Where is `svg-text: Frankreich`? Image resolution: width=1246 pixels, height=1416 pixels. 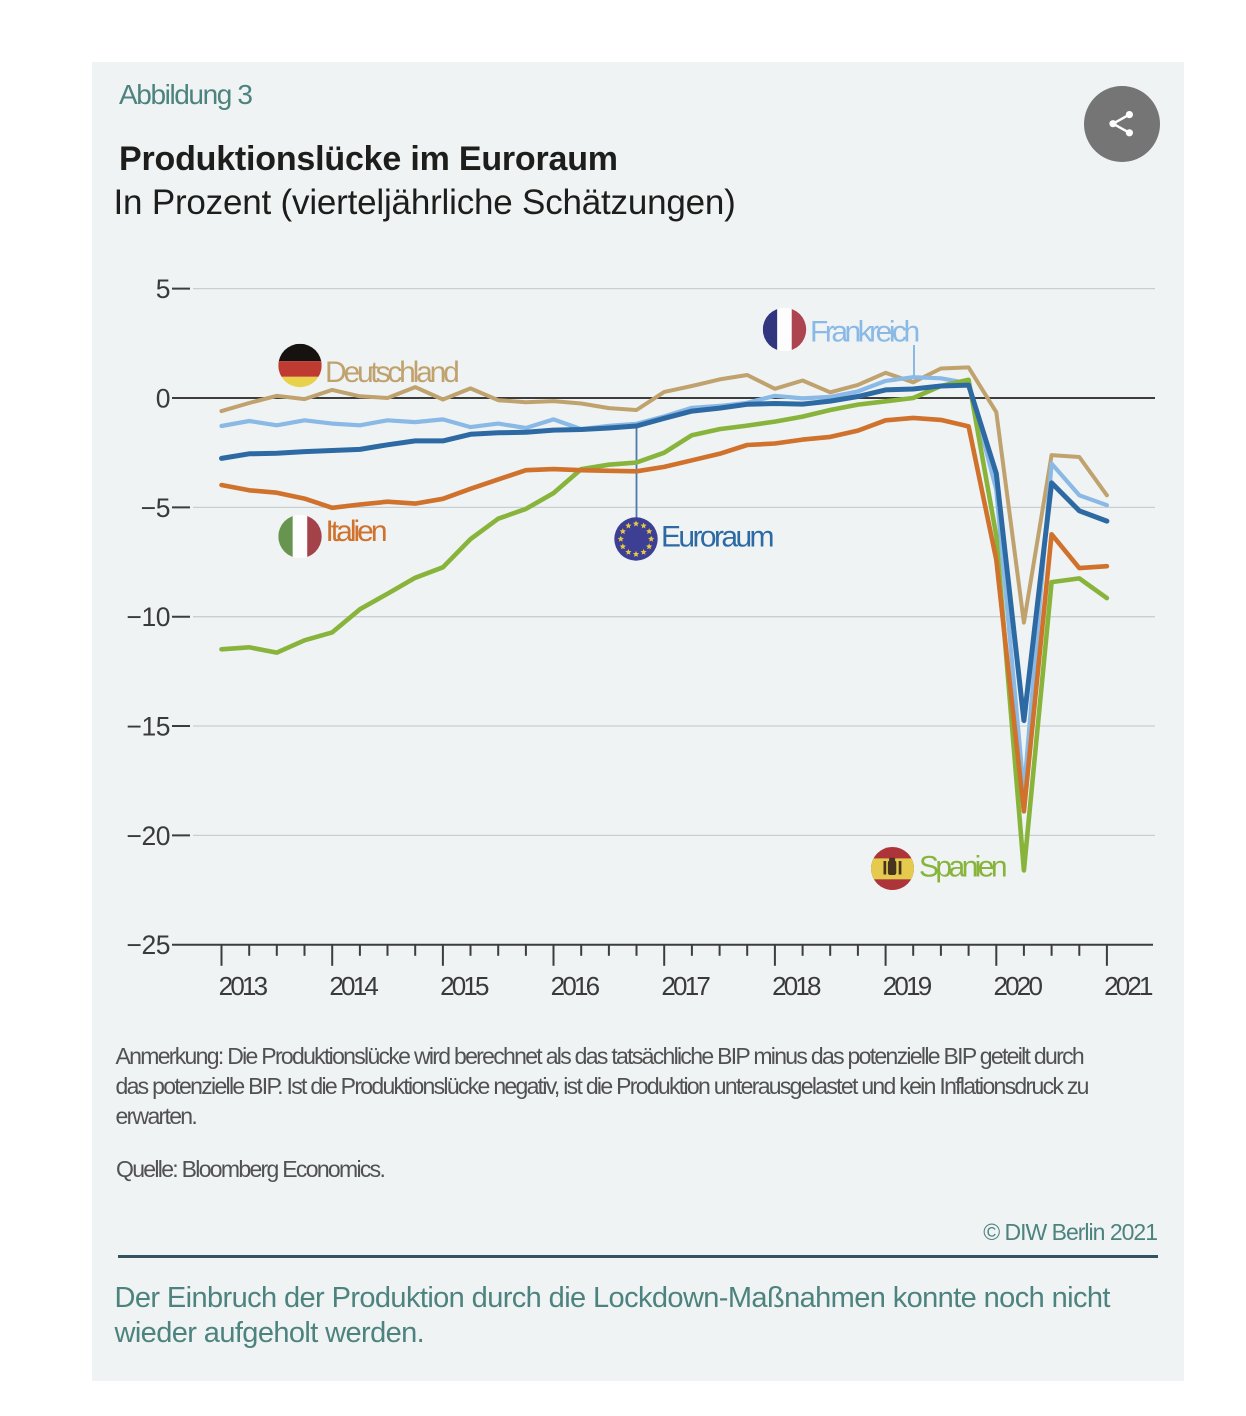 svg-text: Frankreich is located at coordinates (864, 331).